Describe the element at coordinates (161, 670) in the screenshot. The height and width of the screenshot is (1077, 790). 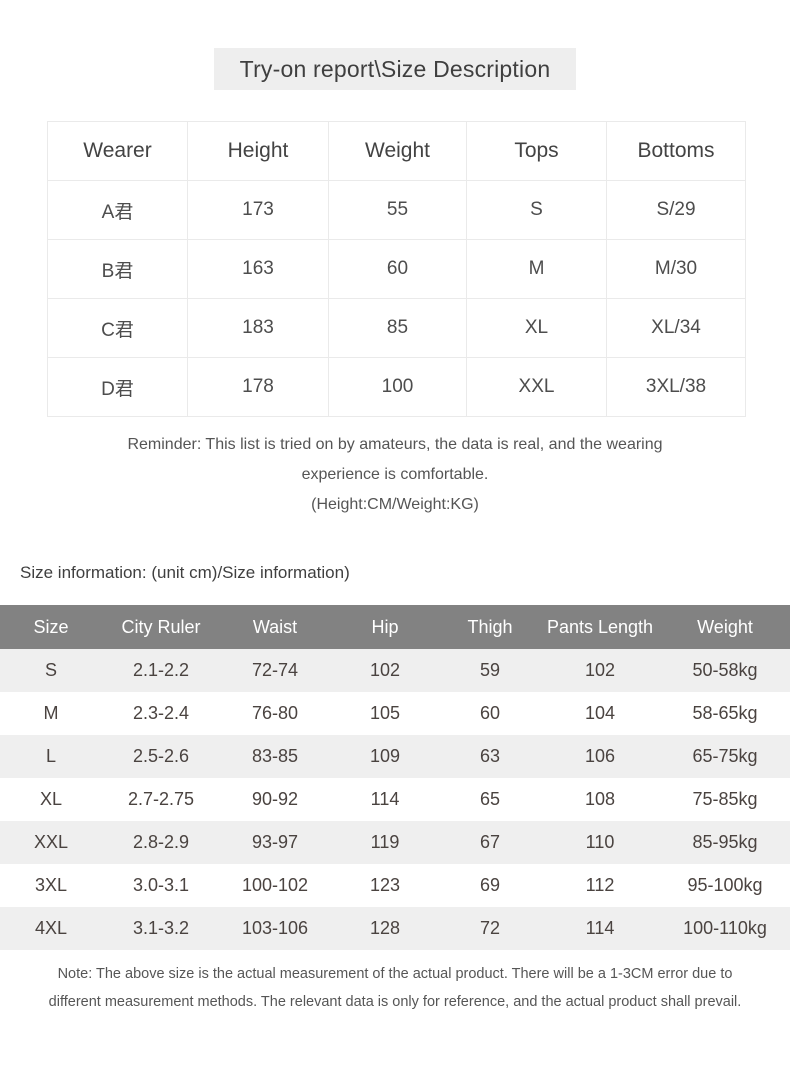
I see `size-cell-city-ruler: 2.1-2.2` at that location.